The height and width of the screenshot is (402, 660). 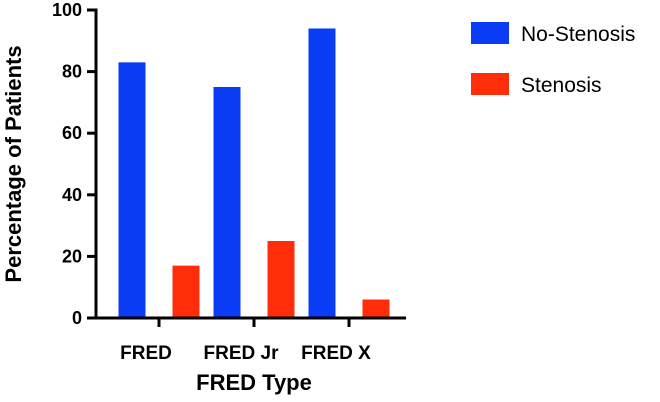 What do you see at coordinates (578, 34) in the screenshot?
I see `legend-label: No-Stenosis` at bounding box center [578, 34].